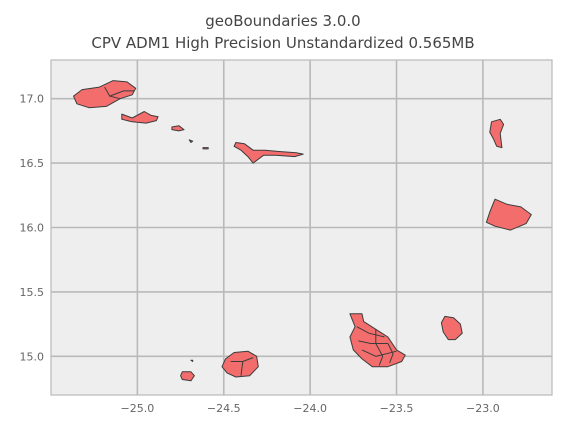  I want to click on chart-title: geoBoundaries 3.0.0, so click(283, 21).